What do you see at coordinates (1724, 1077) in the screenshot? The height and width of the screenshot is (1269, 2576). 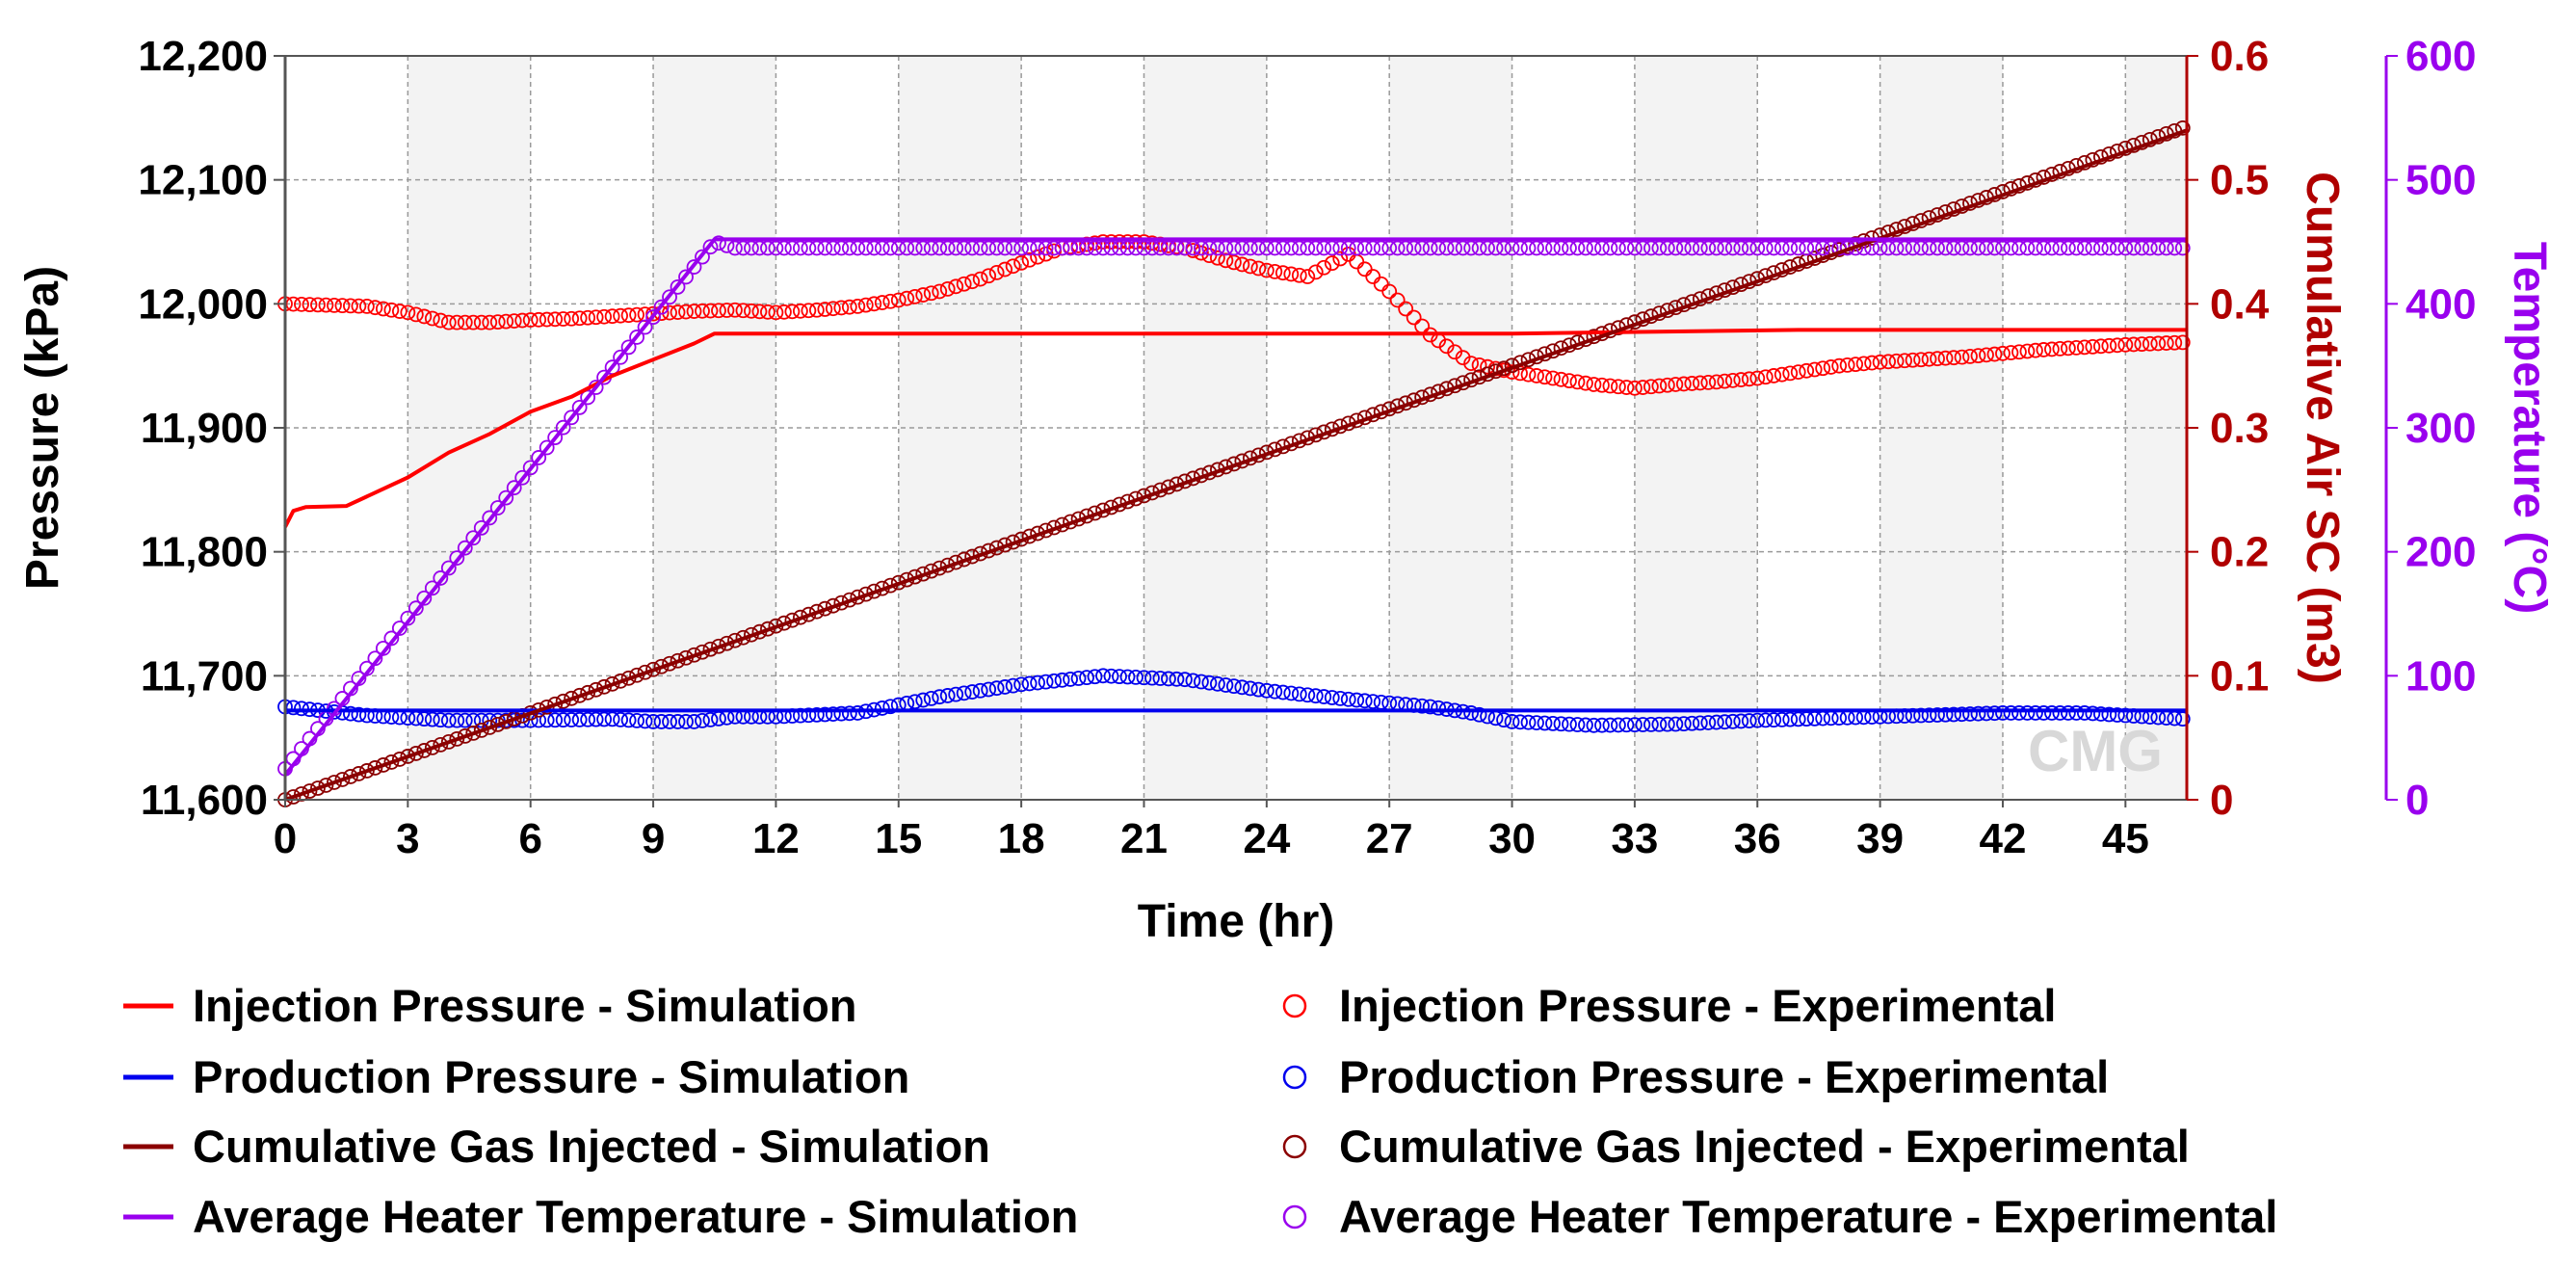 I see `legend-label: Production Pressure - Experimental` at bounding box center [1724, 1077].